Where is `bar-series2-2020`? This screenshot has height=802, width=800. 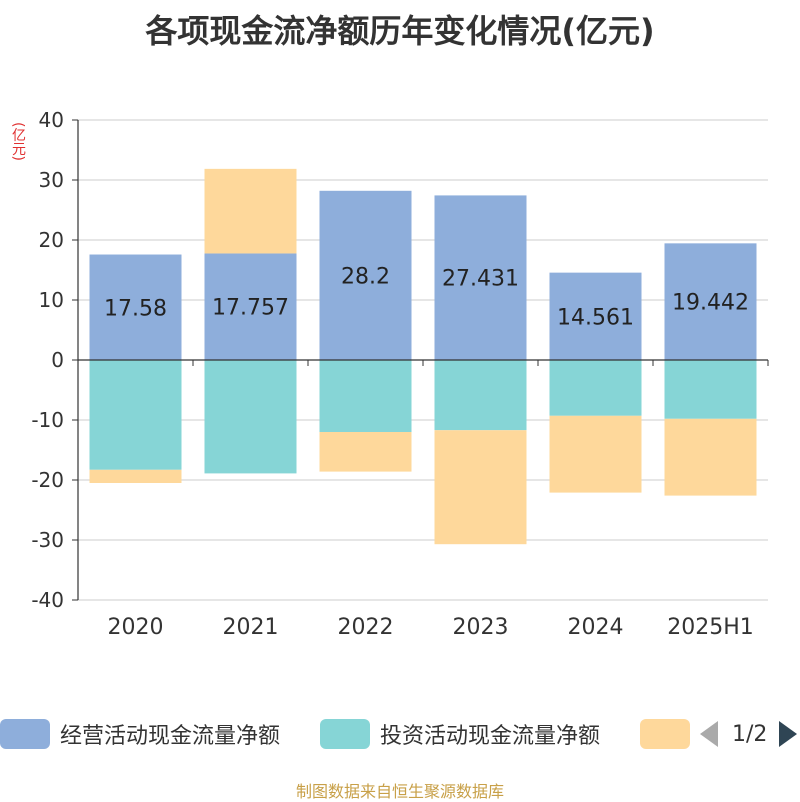 bar-series2-2020 is located at coordinates (135, 476).